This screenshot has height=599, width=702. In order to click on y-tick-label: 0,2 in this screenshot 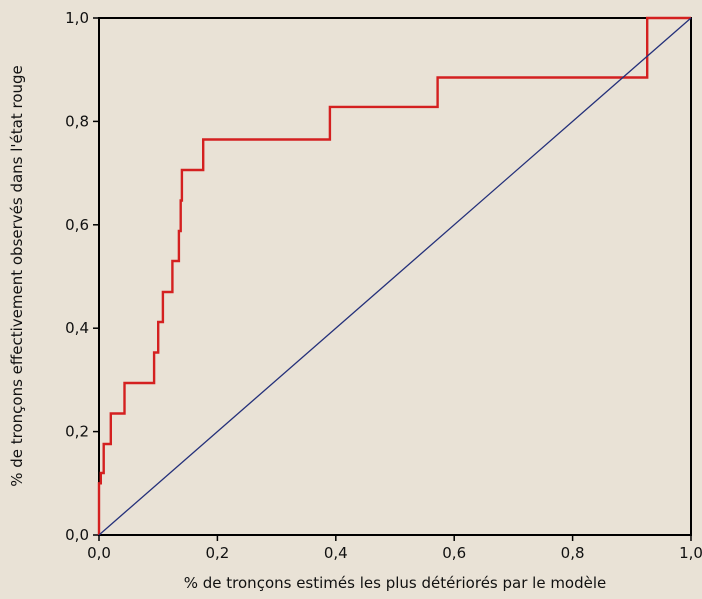, I will do `click(77, 432)`.